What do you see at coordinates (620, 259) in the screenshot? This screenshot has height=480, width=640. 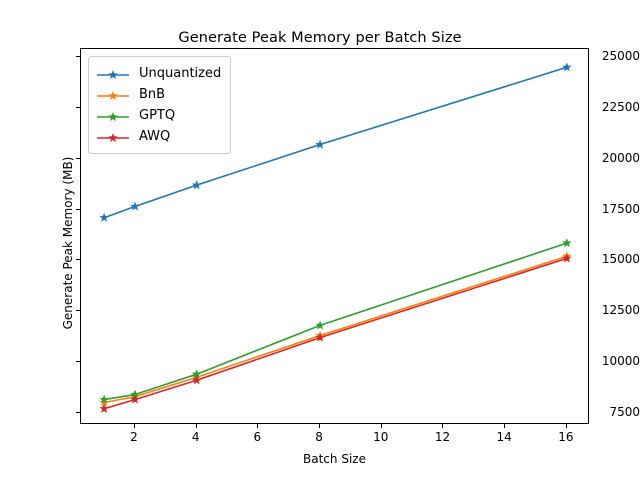 I see `y-tick-label: 15000` at bounding box center [620, 259].